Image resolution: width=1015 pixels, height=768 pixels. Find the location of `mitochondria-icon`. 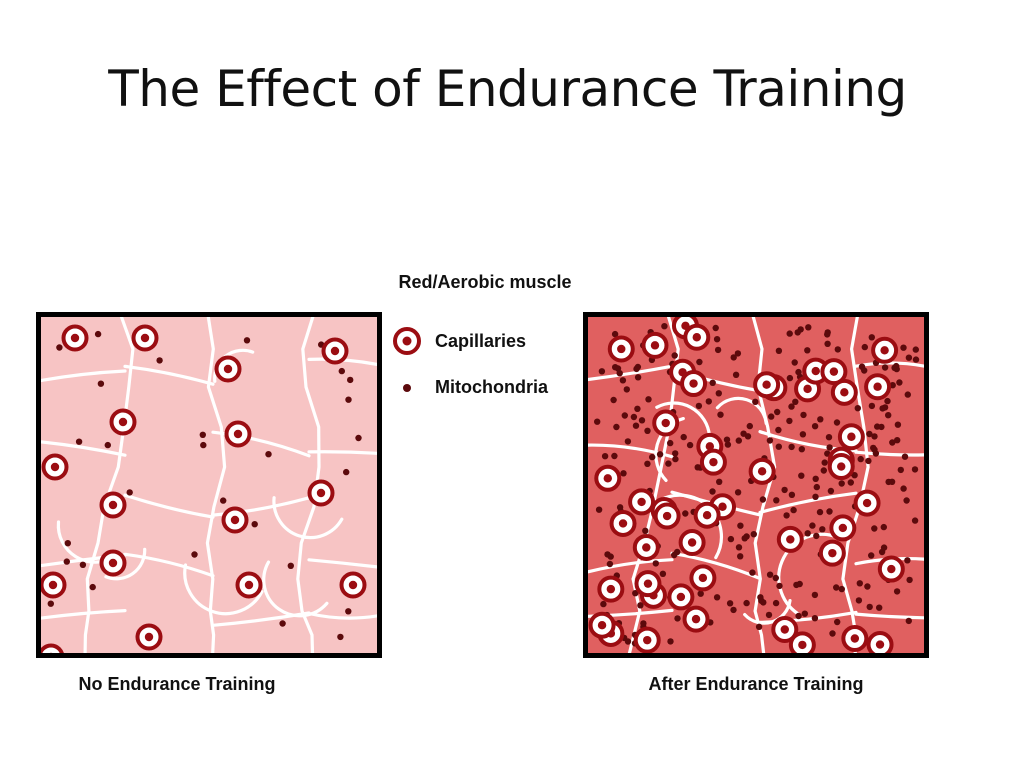

mitochondria-icon is located at coordinates (407, 388).